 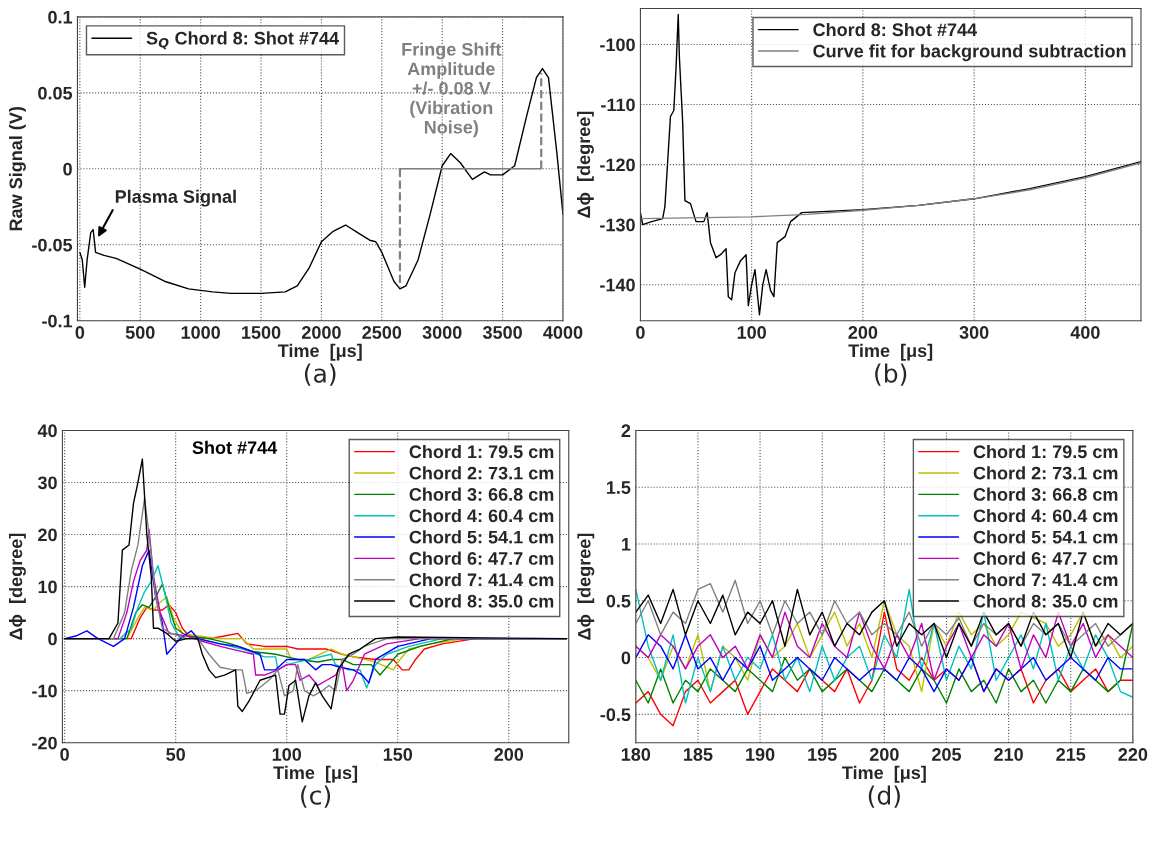 I want to click on y-tick-label: -140, so click(x=617, y=285).